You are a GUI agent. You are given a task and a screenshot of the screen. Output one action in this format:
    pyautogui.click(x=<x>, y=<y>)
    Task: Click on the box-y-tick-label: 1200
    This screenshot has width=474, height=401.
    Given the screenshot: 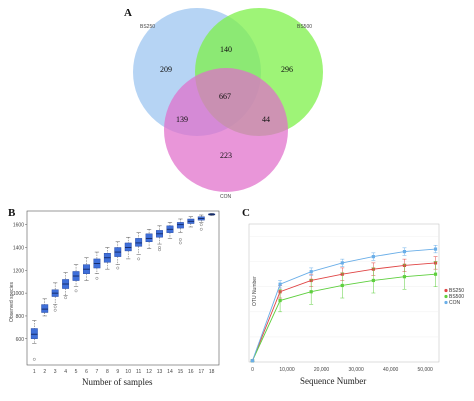 What is the action you would take?
    pyautogui.click(x=18, y=271)
    